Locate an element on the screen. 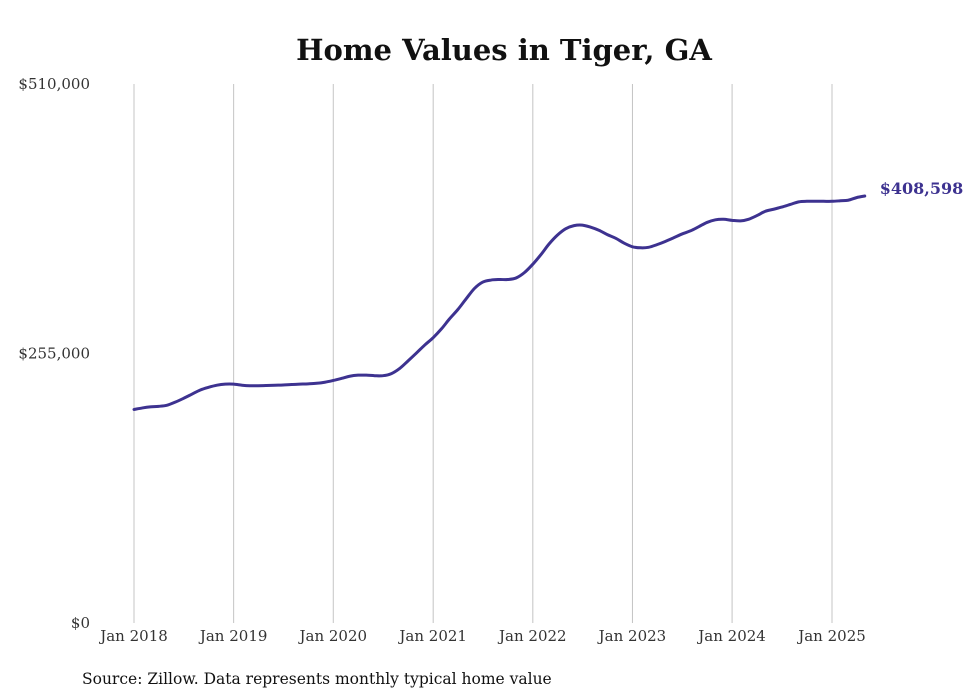  y-tick-label: $0 is located at coordinates (80, 623).